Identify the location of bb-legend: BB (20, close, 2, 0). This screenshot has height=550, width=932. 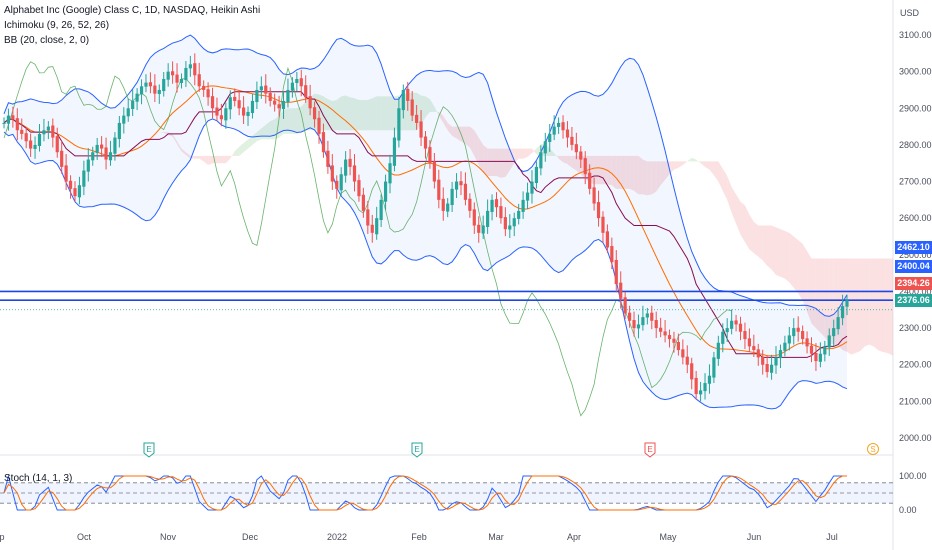
(47, 40).